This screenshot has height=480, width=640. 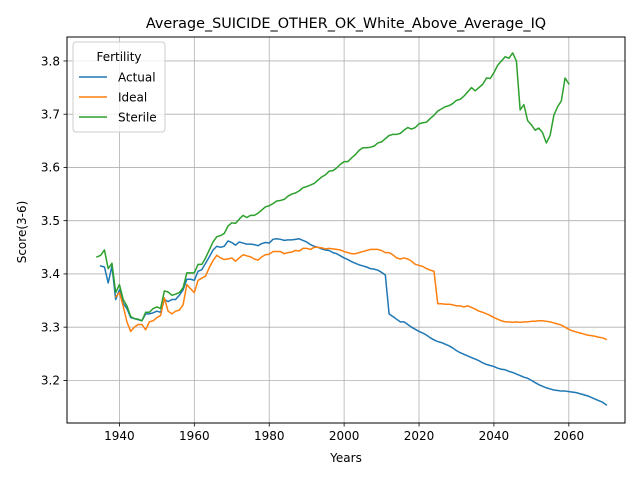 I want to click on x-tick-label: 2020, so click(x=419, y=436).